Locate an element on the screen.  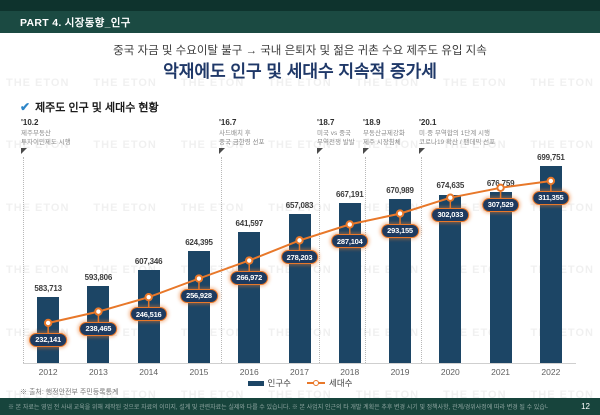
population-bar-2016 is located at coordinates (249, 297).